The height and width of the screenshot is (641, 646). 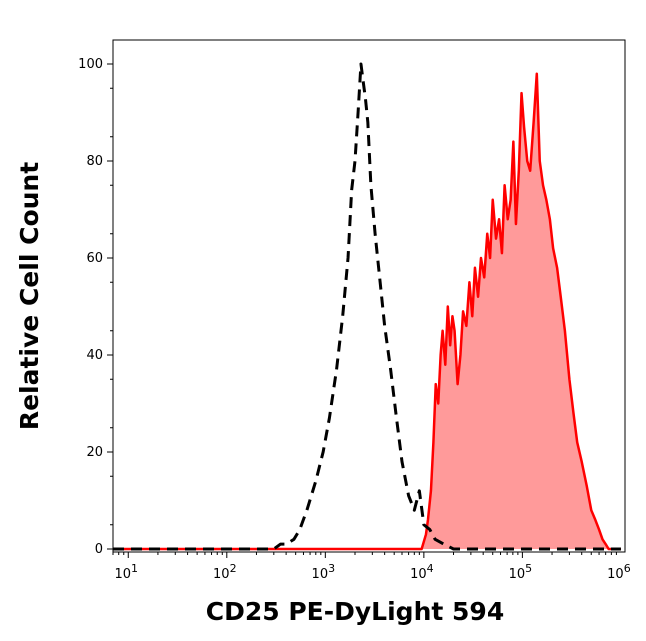 I want to click on x-tick-label: 10⁶, so click(x=619, y=572).